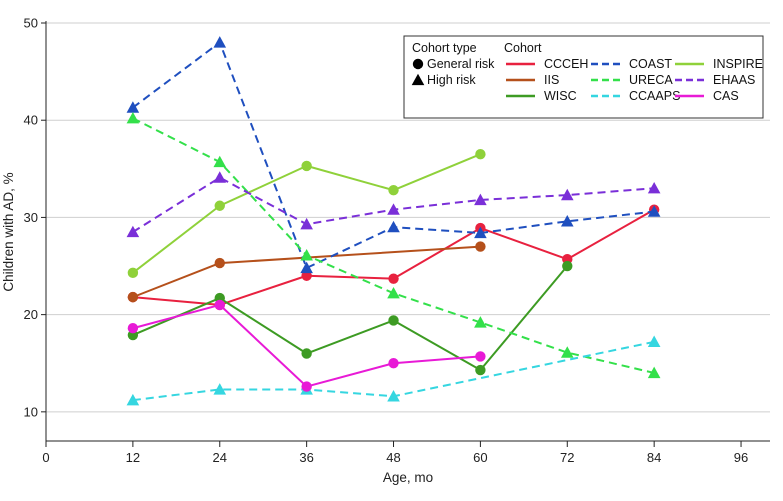 The image size is (783, 501). What do you see at coordinates (654, 96) in the screenshot?
I see `legend-label-ccaaps: CCAAPS` at bounding box center [654, 96].